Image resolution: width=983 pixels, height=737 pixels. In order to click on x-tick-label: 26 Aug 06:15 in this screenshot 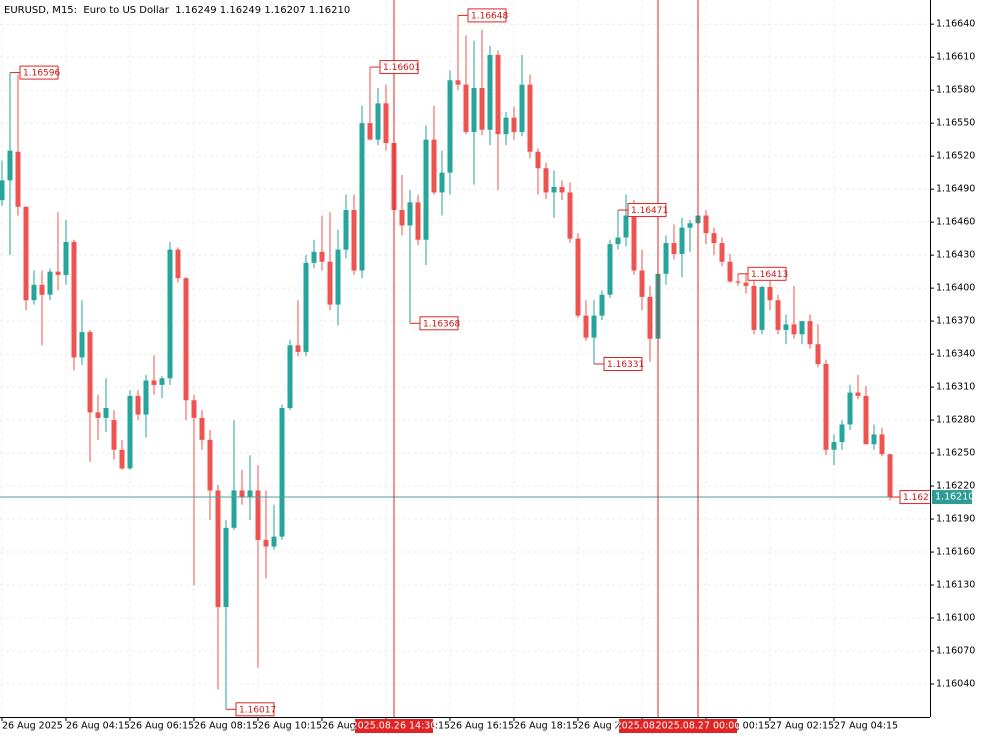, I will do `click(162, 726)`.